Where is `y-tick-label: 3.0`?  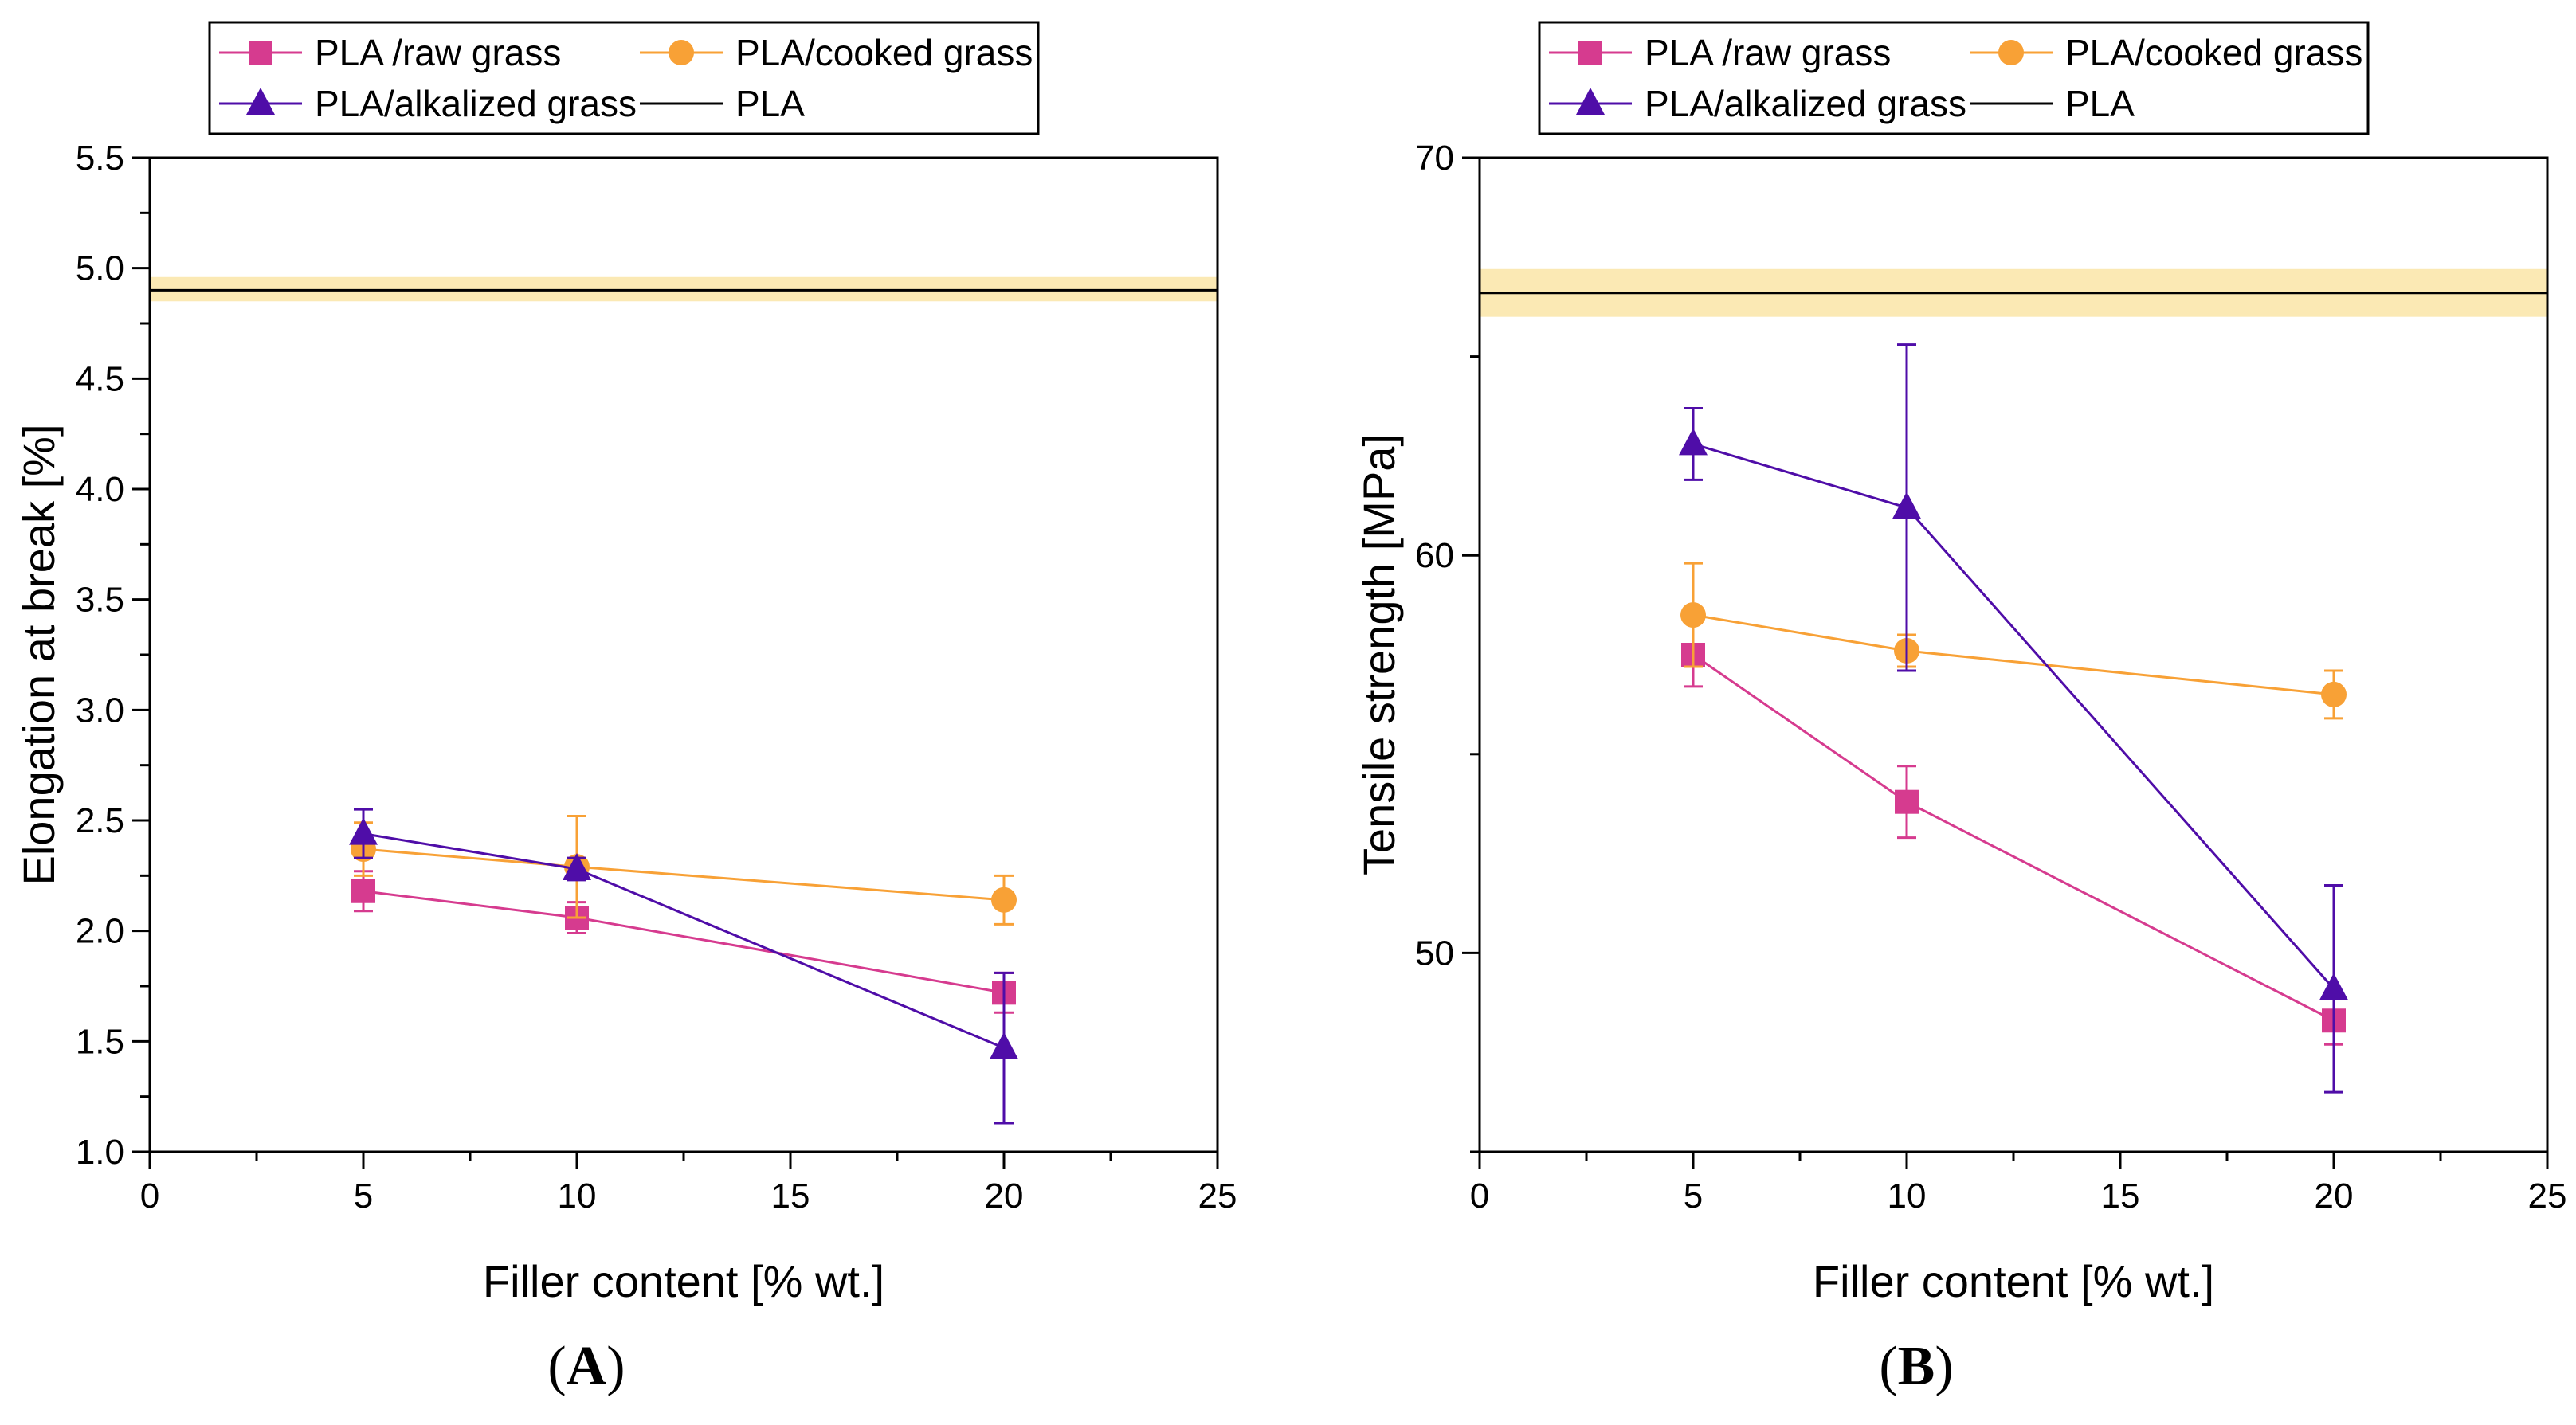
y-tick-label: 3.0 is located at coordinates (100, 710).